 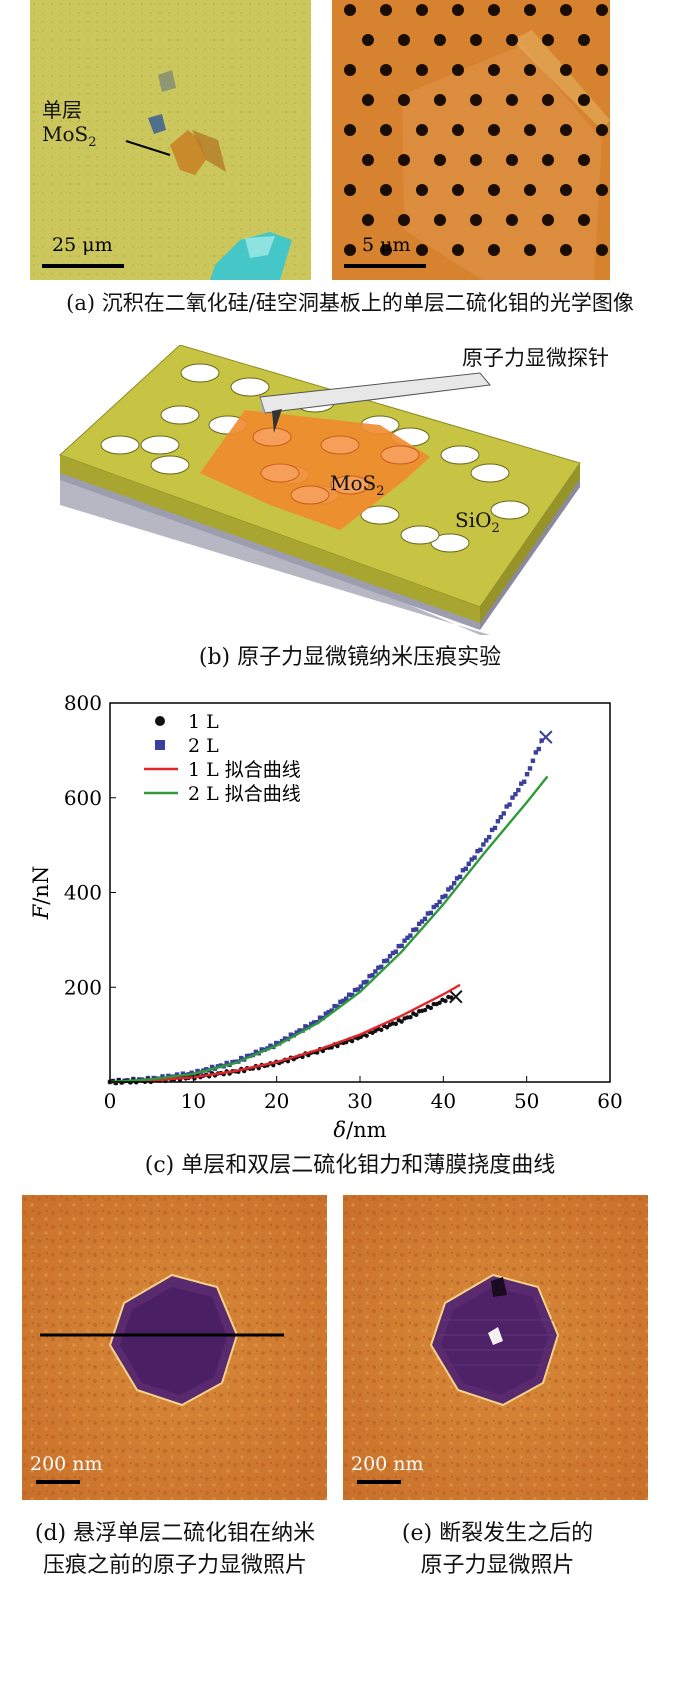 What do you see at coordinates (41, 893) in the screenshot?
I see `y-axis-label: F/nN` at bounding box center [41, 893].